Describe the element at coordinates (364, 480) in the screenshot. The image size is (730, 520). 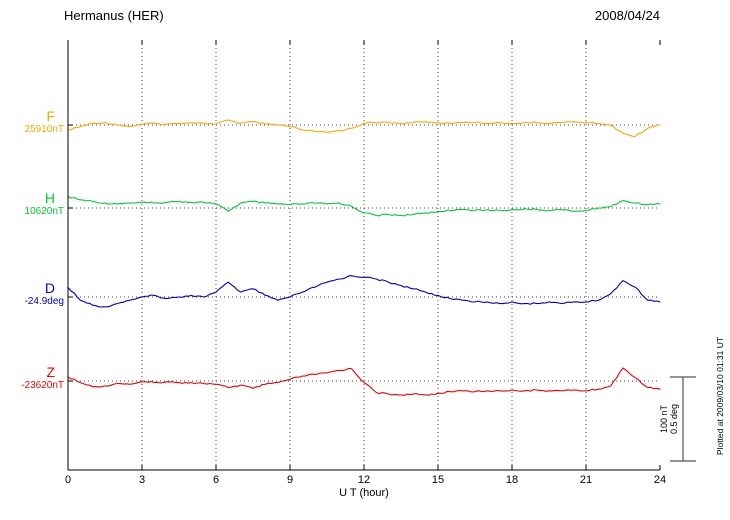
I see `x-tick-label: 12` at that location.